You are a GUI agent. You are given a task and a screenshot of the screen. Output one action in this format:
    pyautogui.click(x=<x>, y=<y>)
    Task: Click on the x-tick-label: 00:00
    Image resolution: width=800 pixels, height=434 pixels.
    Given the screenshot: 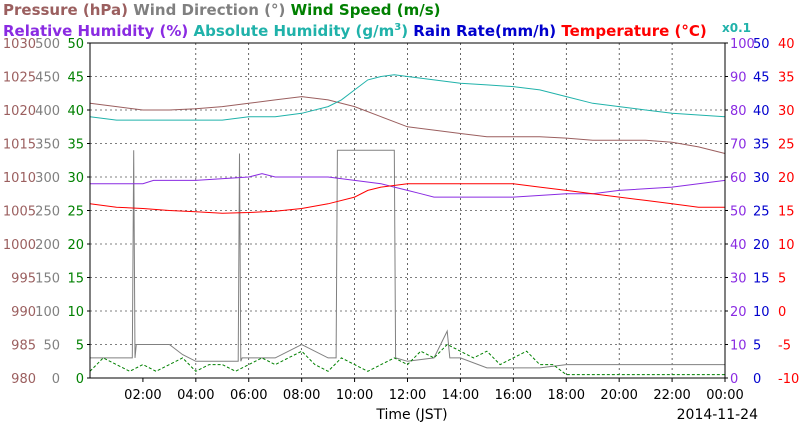 What is the action you would take?
    pyautogui.click(x=724, y=395)
    